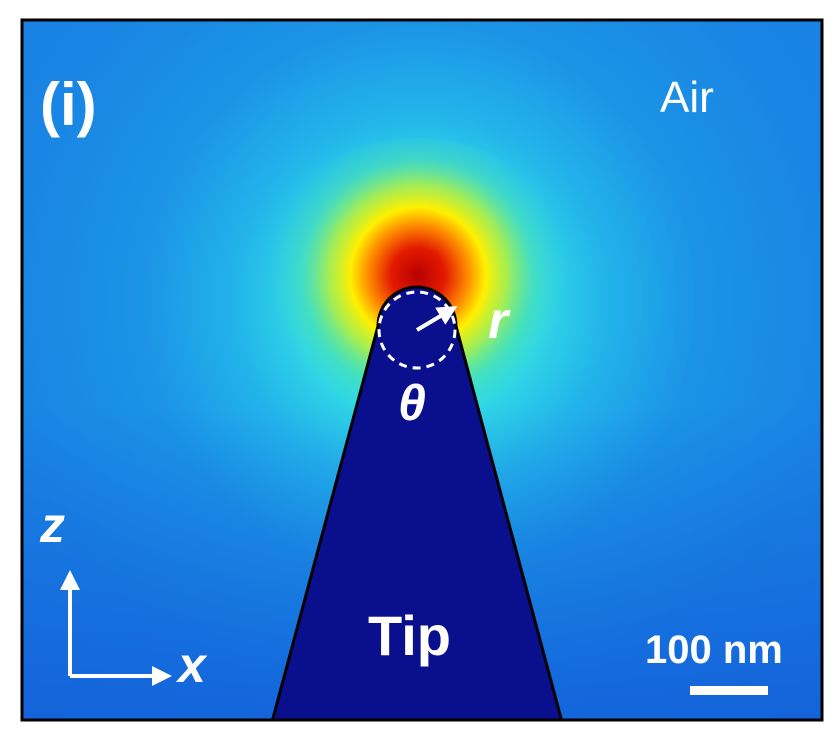 Image resolution: width=837 pixels, height=738 pixels. Describe the element at coordinates (687, 97) in the screenshot. I see `air-label: Air` at that location.